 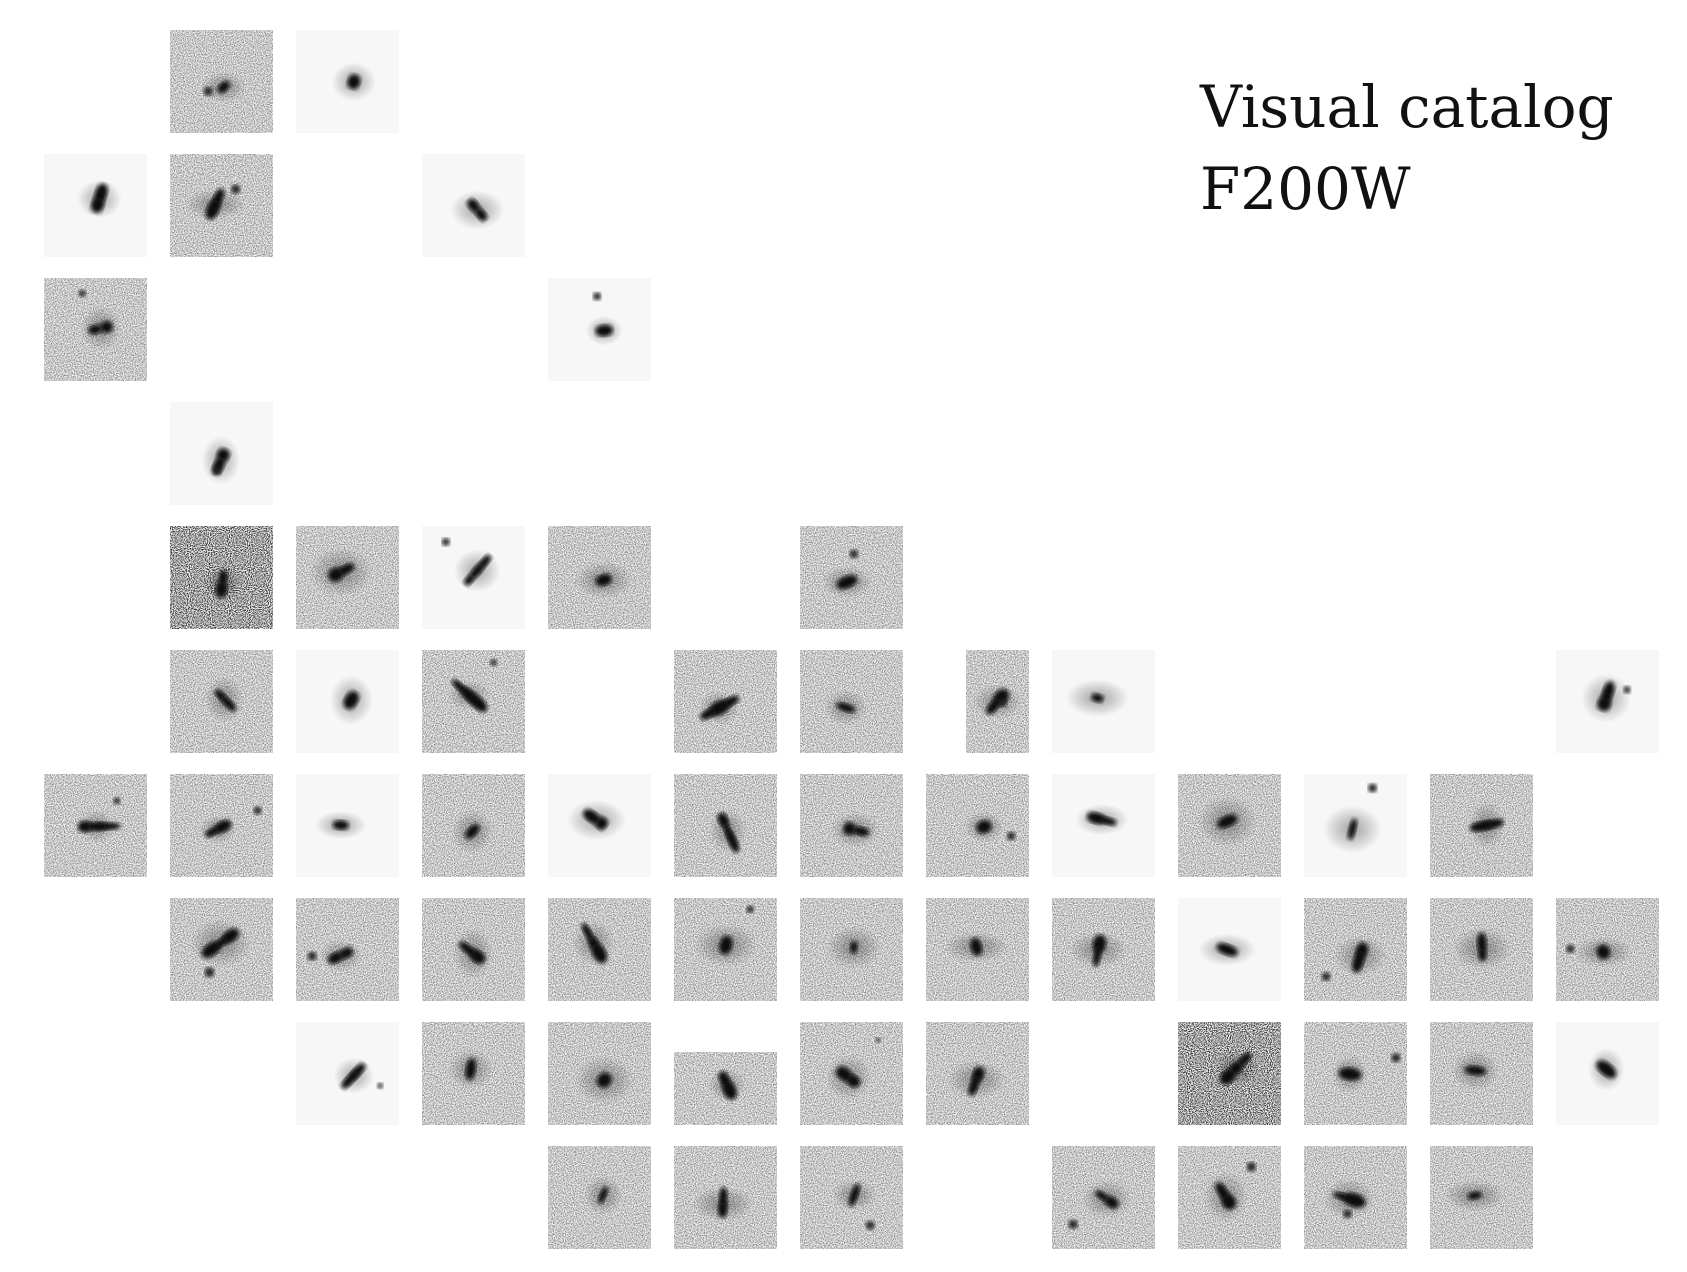 What do you see at coordinates (1305, 189) in the screenshot?
I see `title-line-2: F200W` at bounding box center [1305, 189].